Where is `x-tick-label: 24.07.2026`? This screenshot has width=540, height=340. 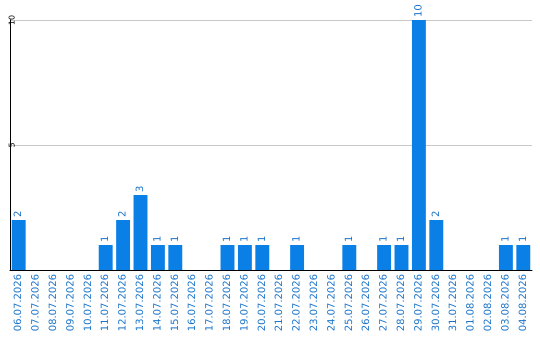
x-tick-label: 24.07.2026 is located at coordinates (332, 303).